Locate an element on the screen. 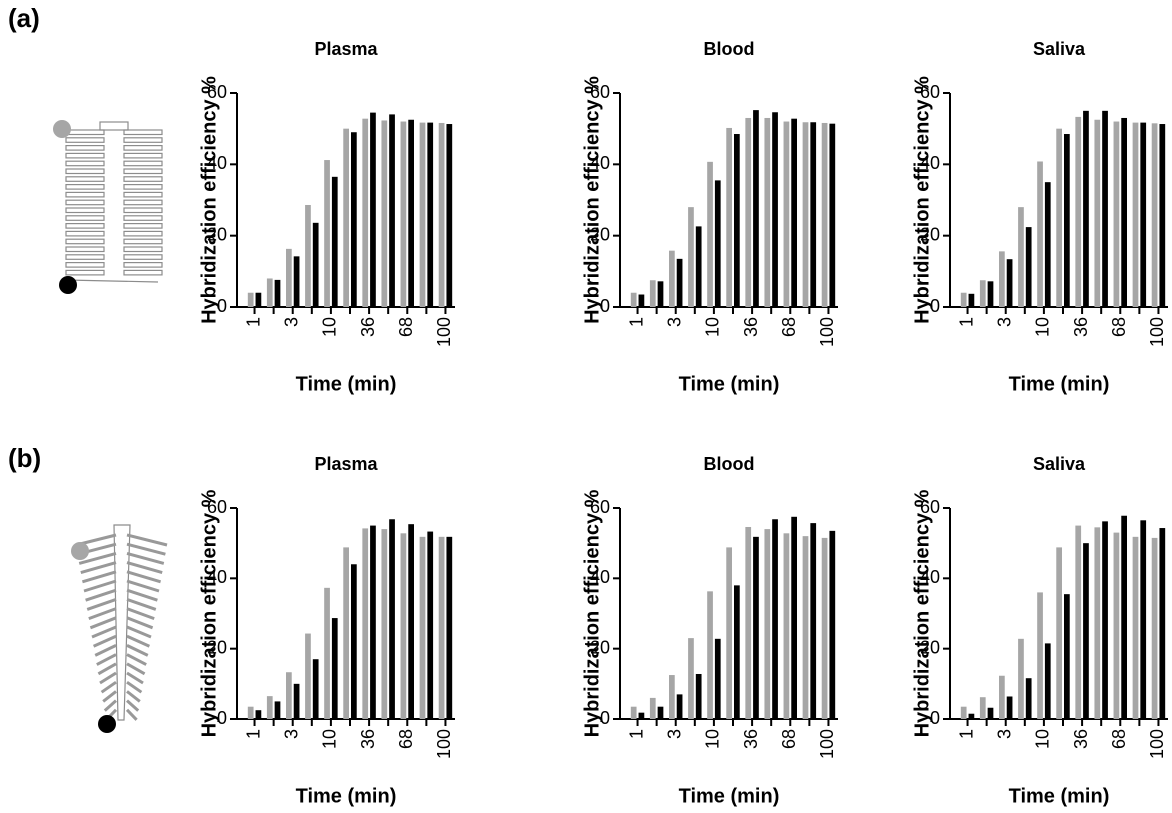 The height and width of the screenshot is (813, 1172). chart-title: Plasma is located at coordinates (346, 49).